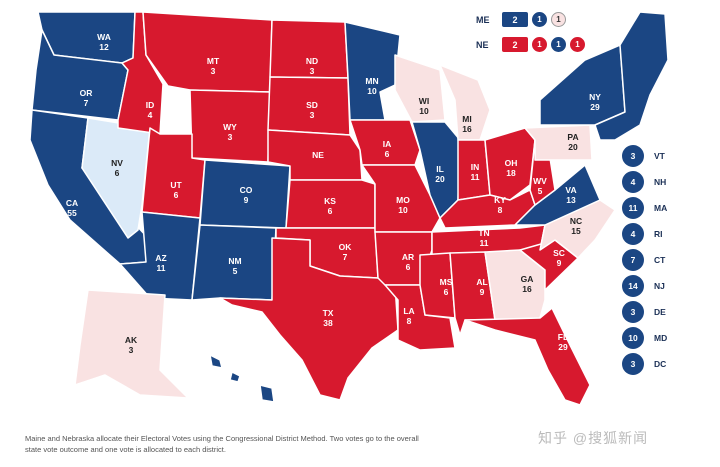 This screenshot has height=467, width=720. Describe the element at coordinates (633, 208) in the screenshot. I see `small-state-ev-dot: 11` at that location.